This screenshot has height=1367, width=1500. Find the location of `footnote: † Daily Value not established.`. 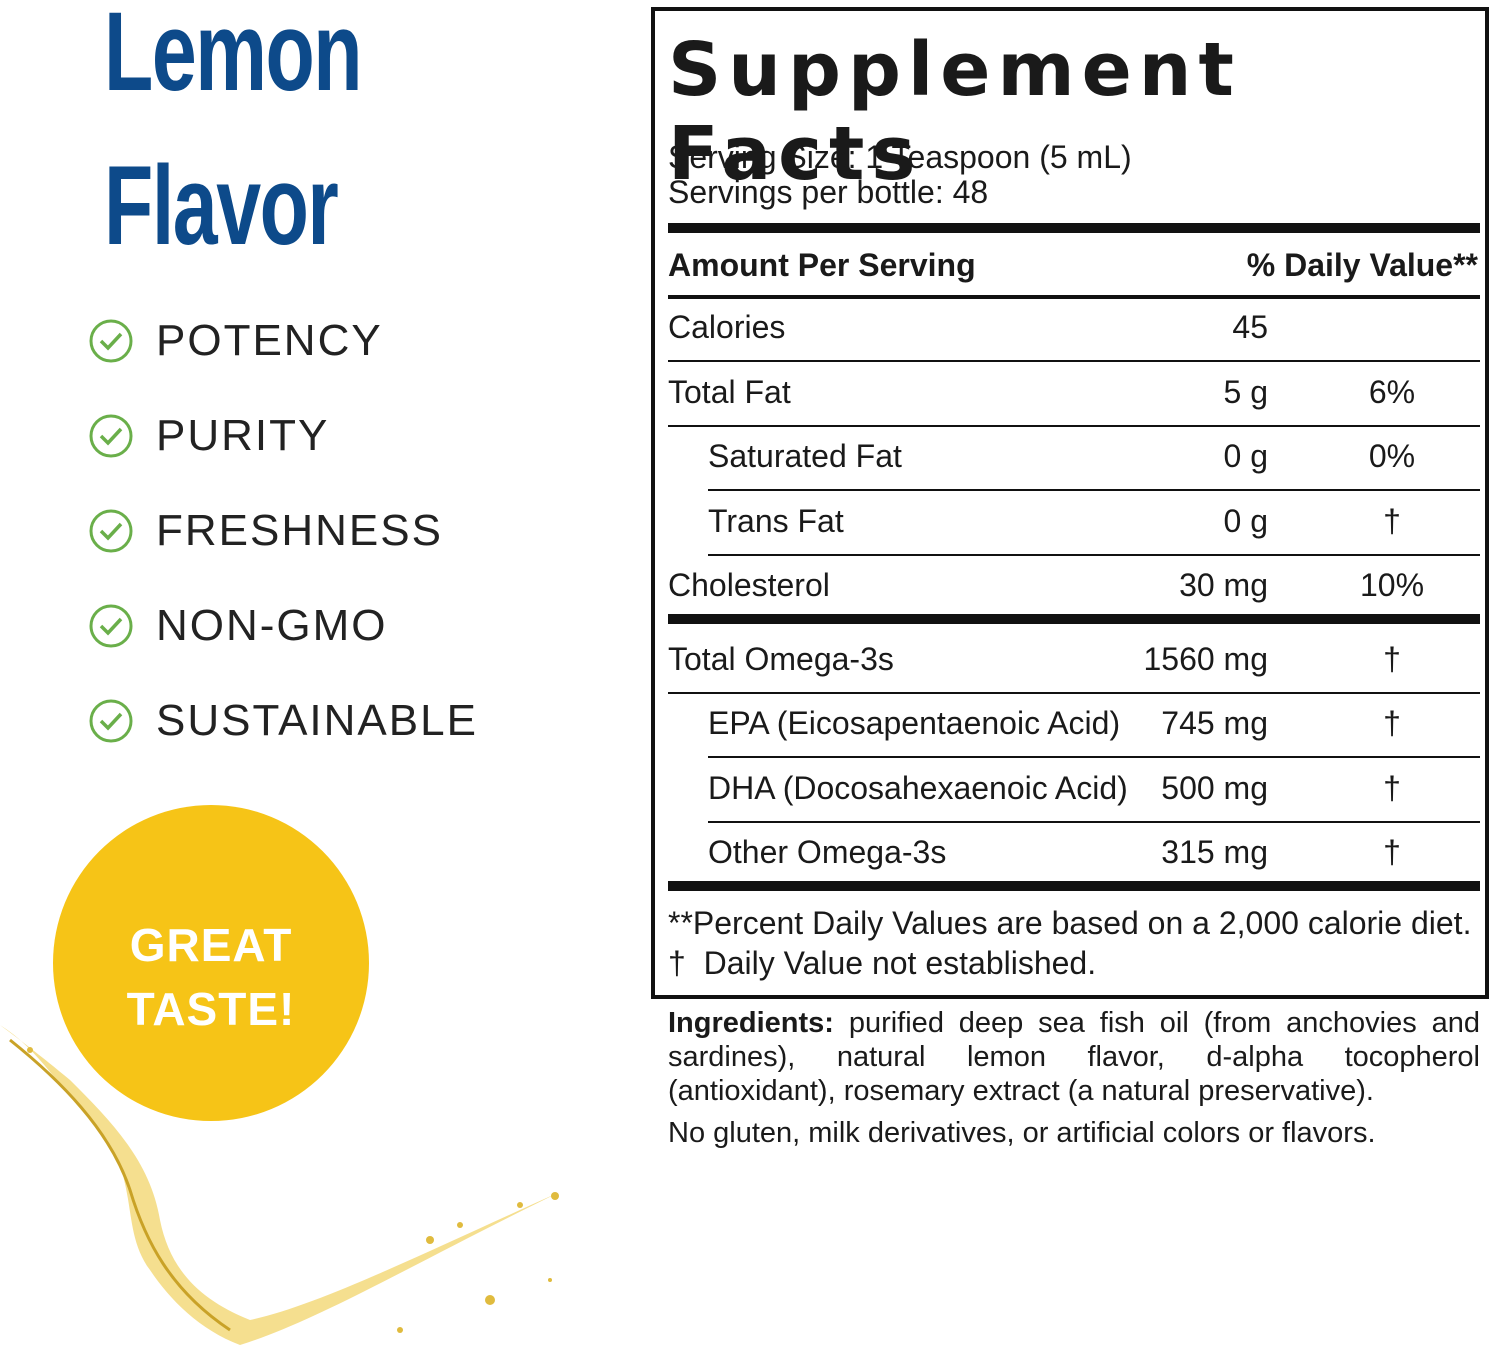

footnote: † Daily Value not established. is located at coordinates (882, 963).